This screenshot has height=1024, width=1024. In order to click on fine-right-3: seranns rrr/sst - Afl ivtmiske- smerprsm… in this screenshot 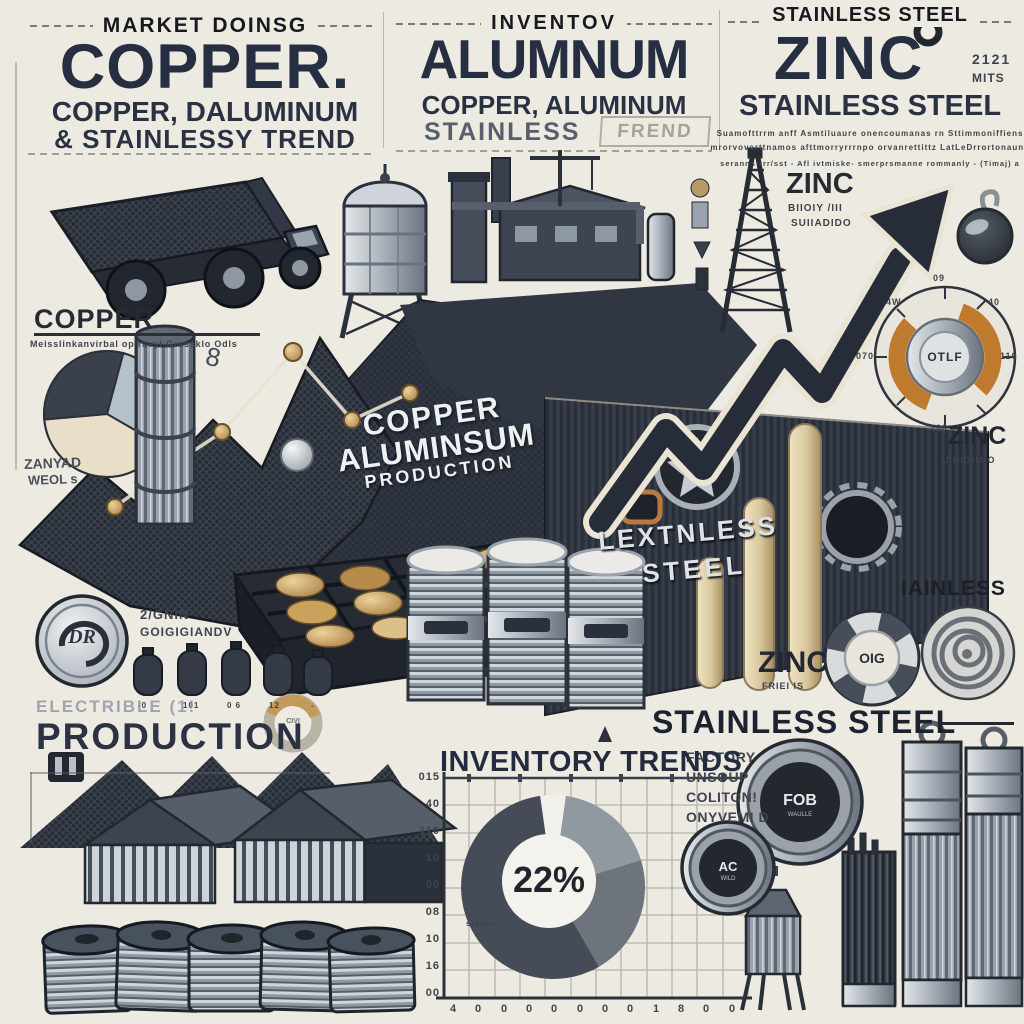, I will do `click(870, 163)`.